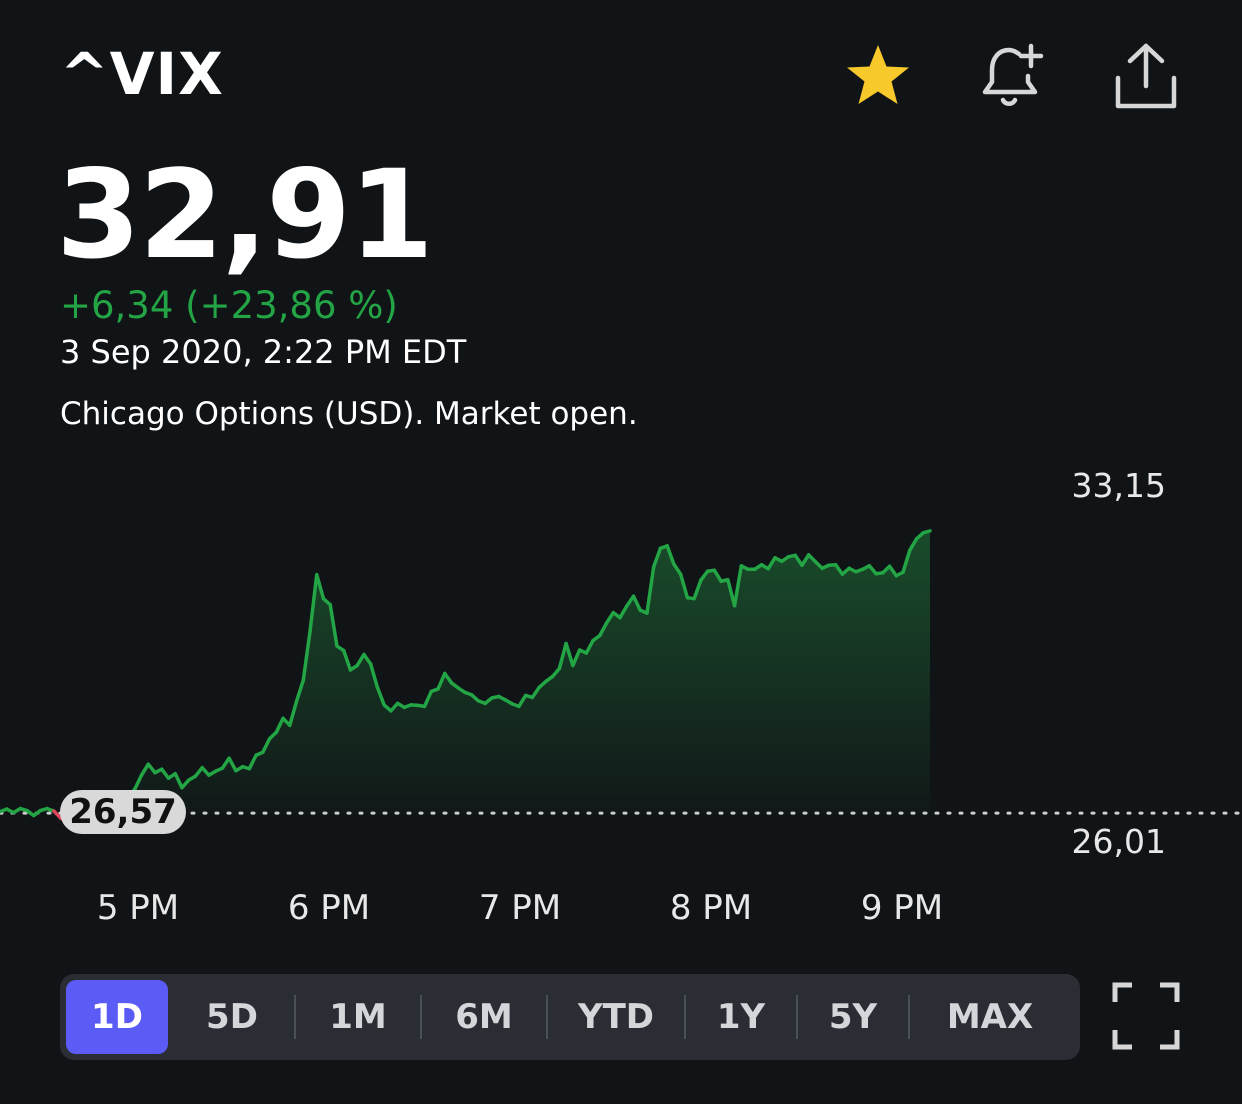 Image resolution: width=1242 pixels, height=1104 pixels. I want to click on x-axis-tick-label: 8 PM, so click(711, 908).